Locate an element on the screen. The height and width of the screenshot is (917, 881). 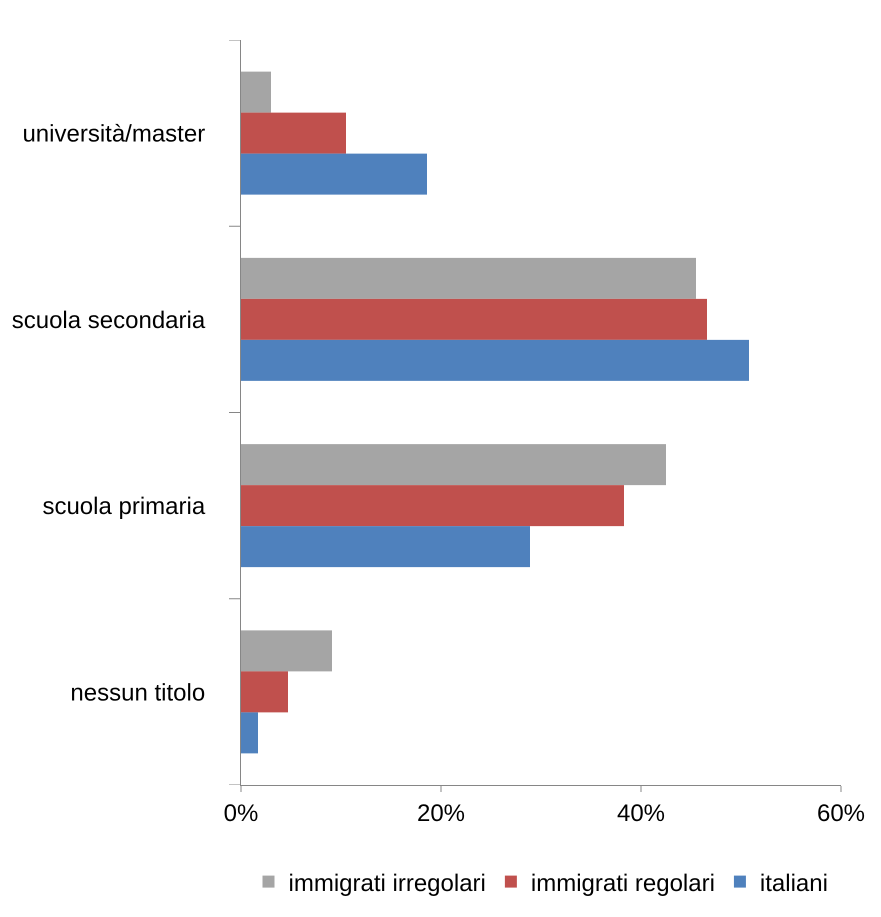
legend-label: immigrati regolari is located at coordinates (622, 883).